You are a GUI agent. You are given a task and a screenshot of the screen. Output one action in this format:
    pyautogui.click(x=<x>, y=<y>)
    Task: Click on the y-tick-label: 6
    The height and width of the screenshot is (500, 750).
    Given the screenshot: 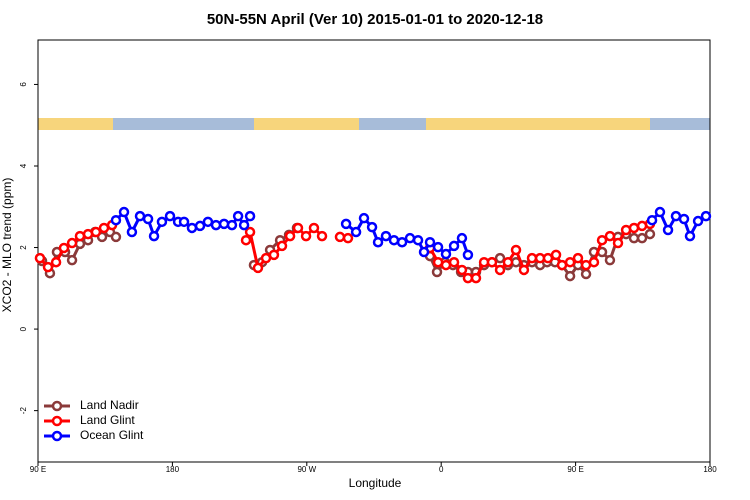 What is the action you would take?
    pyautogui.click(x=23, y=84)
    